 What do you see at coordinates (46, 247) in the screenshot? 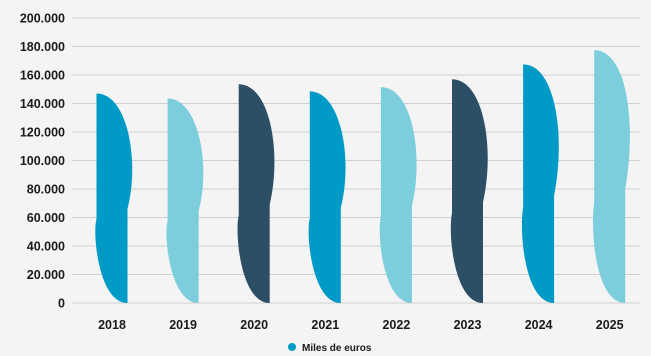
I see `y-tick-label: 40.000` at bounding box center [46, 247].